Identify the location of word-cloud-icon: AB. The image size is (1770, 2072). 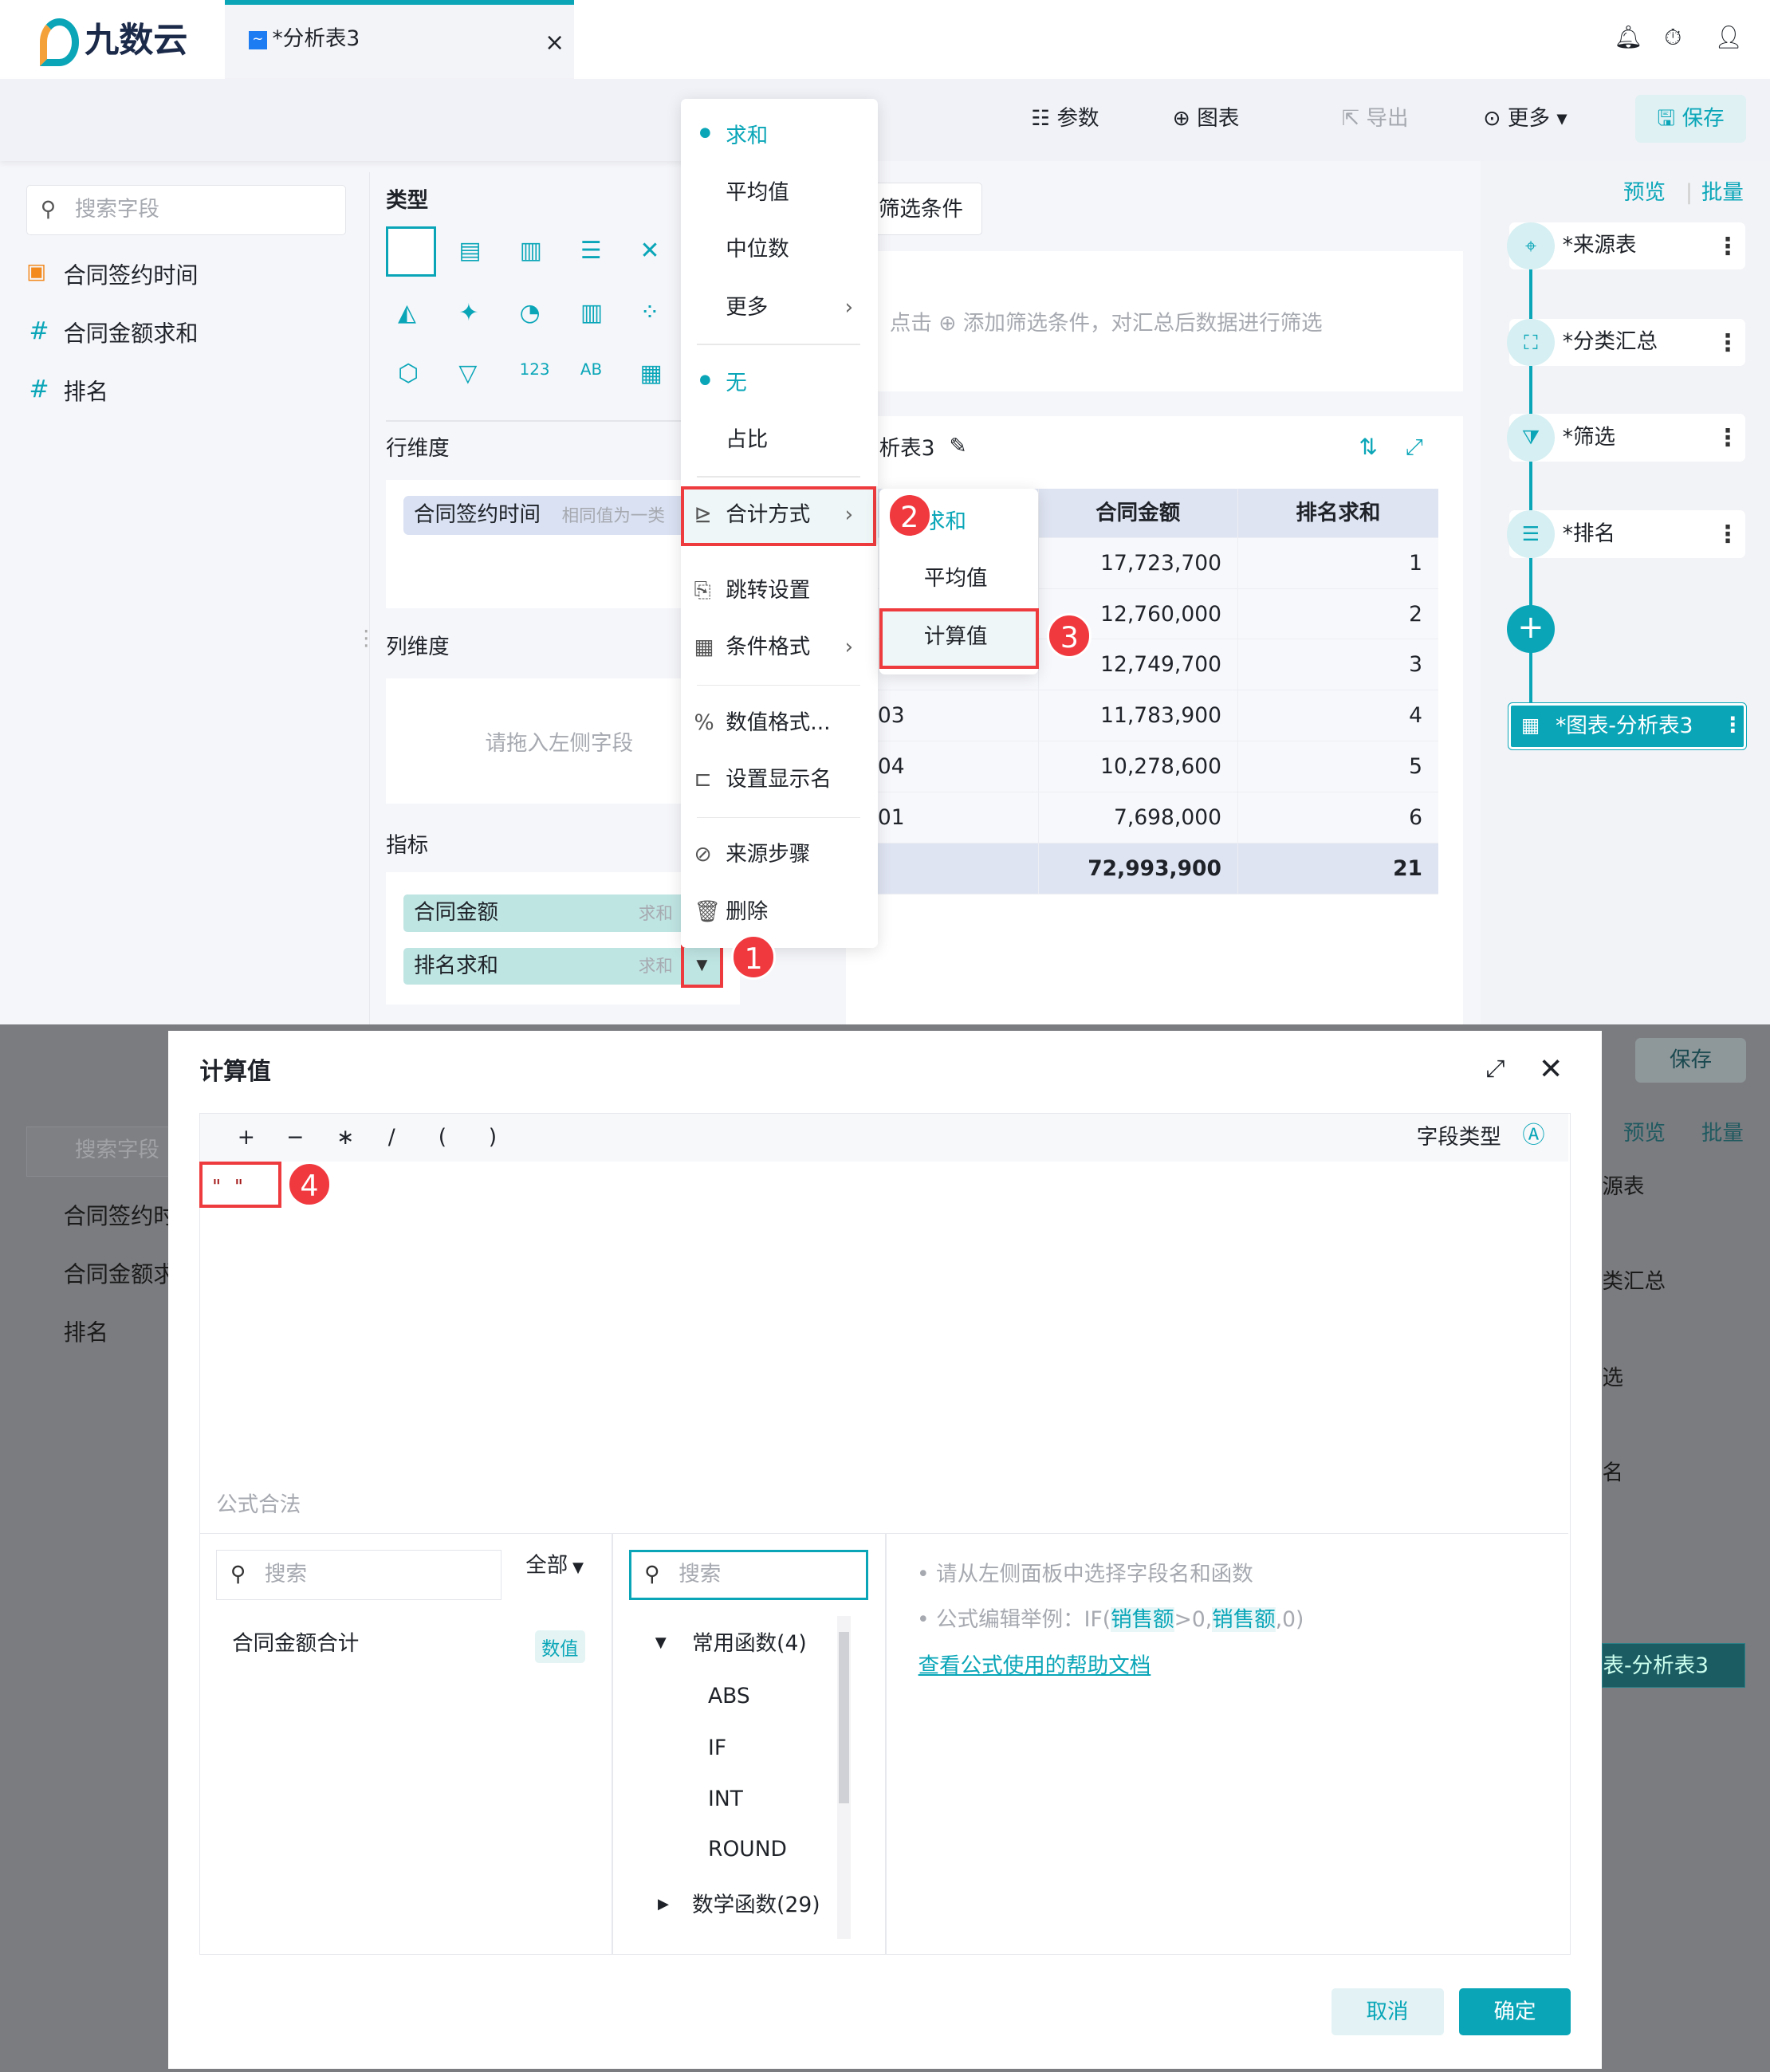
(591, 369).